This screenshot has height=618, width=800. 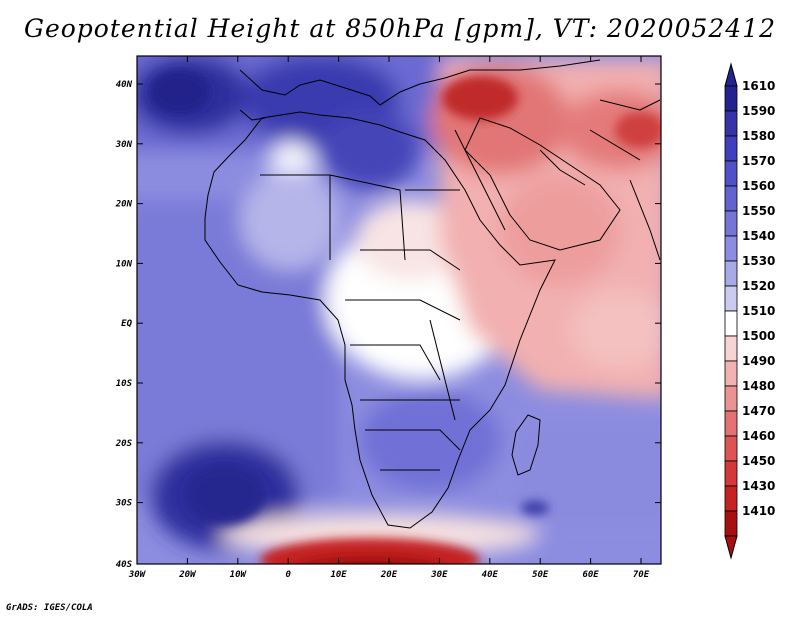 What do you see at coordinates (124, 504) in the screenshot?
I see `lat-label: 30S` at bounding box center [124, 504].